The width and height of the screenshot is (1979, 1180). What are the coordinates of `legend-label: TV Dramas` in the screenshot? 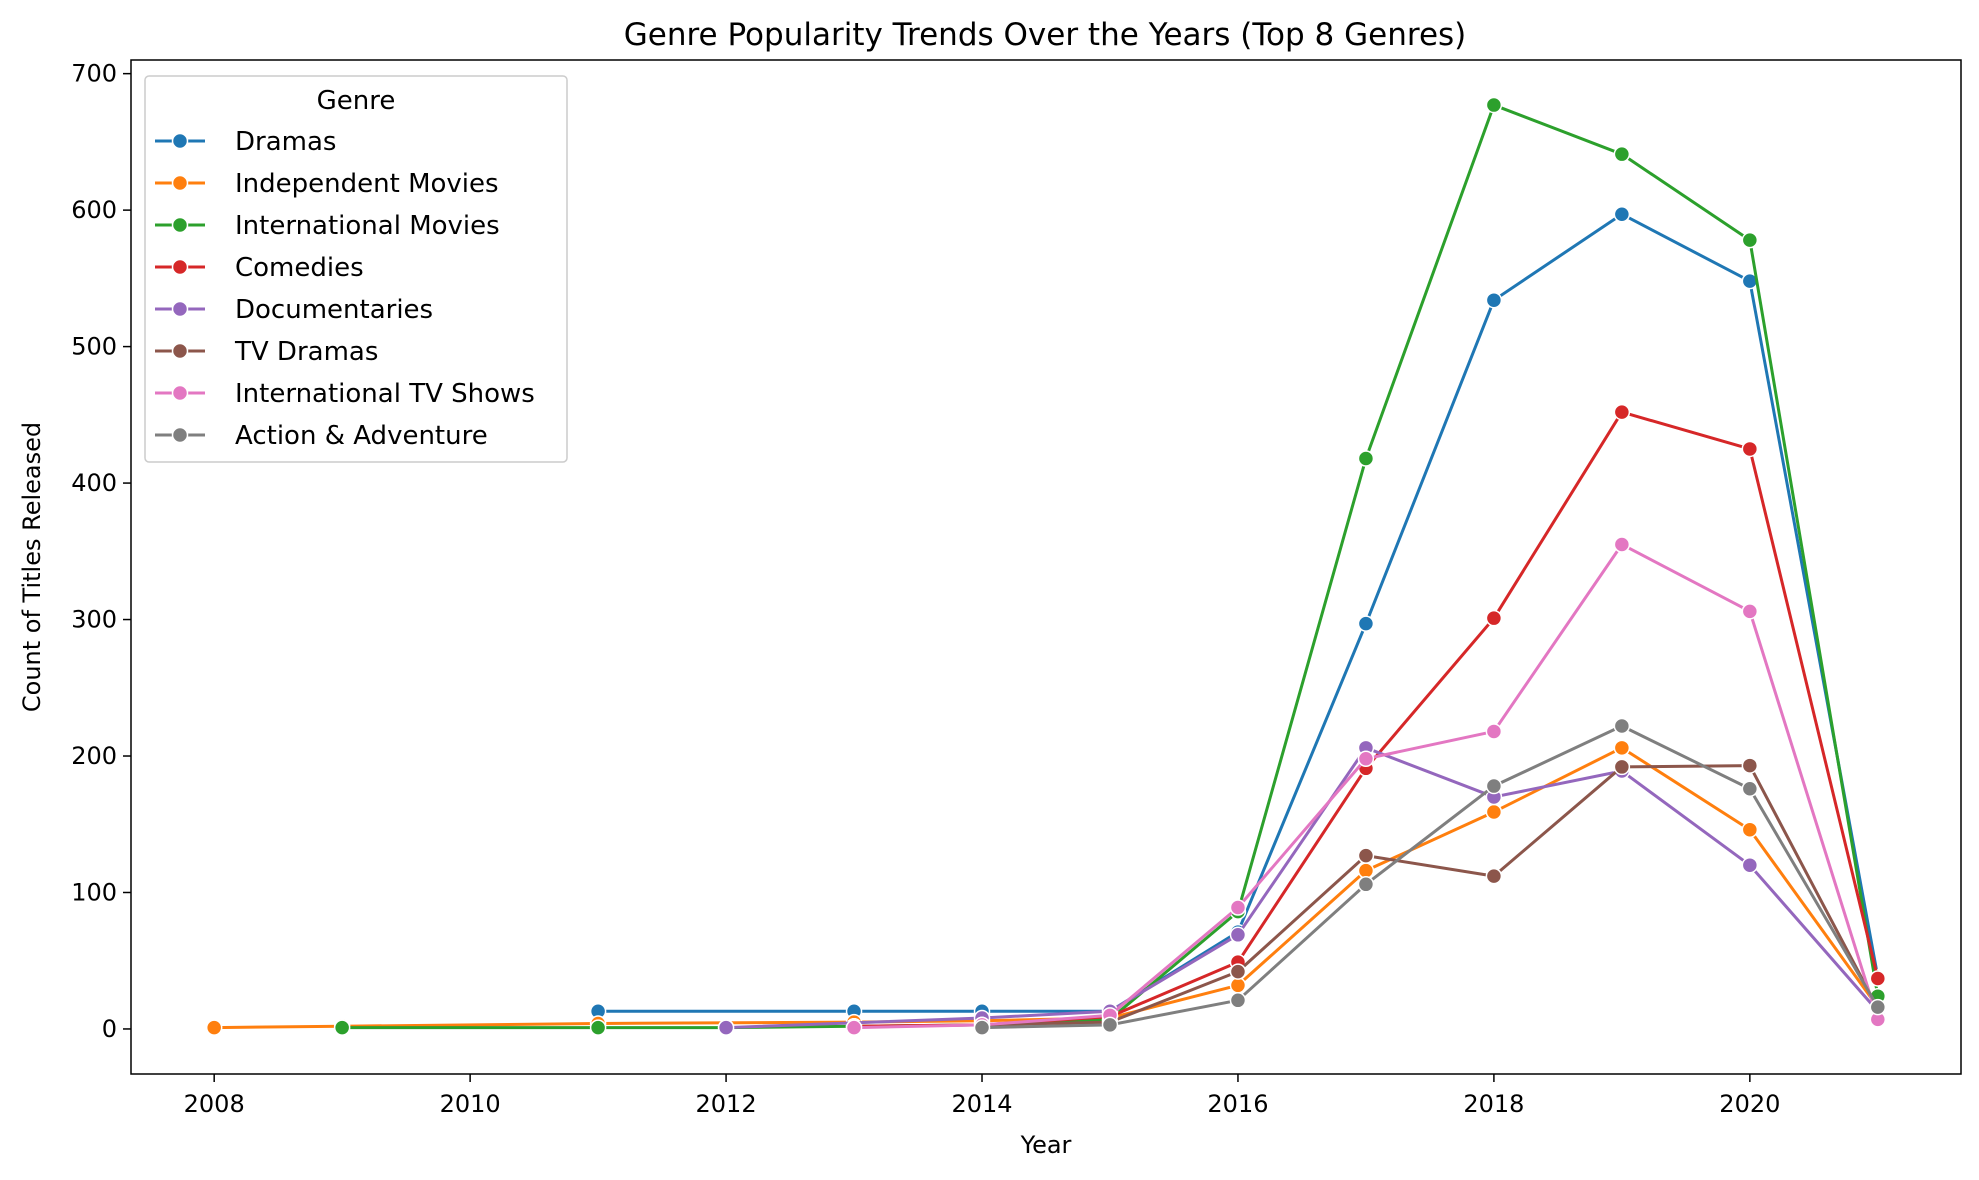 It's located at (306, 352).